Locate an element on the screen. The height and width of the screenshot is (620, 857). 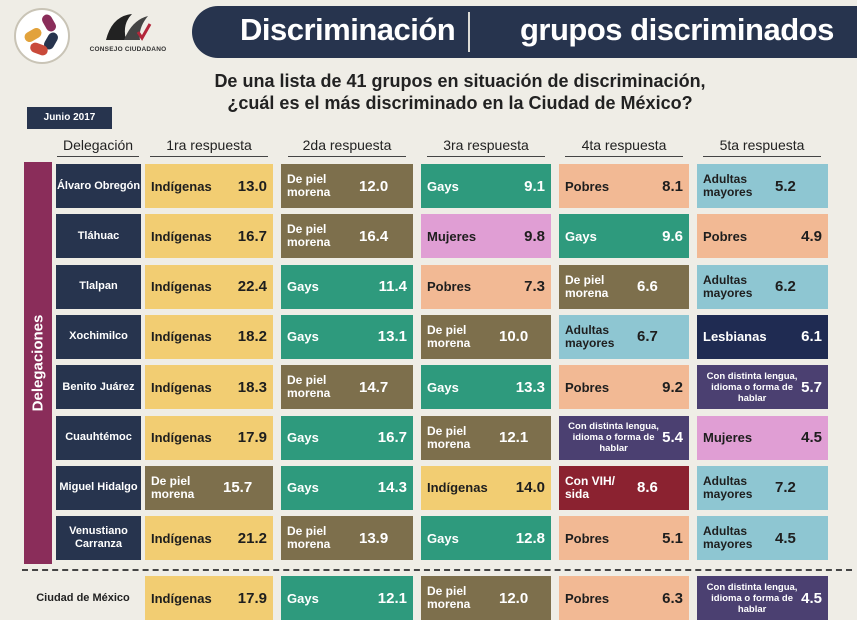
answer-cell: Pobres 7.3 is located at coordinates (486, 286).